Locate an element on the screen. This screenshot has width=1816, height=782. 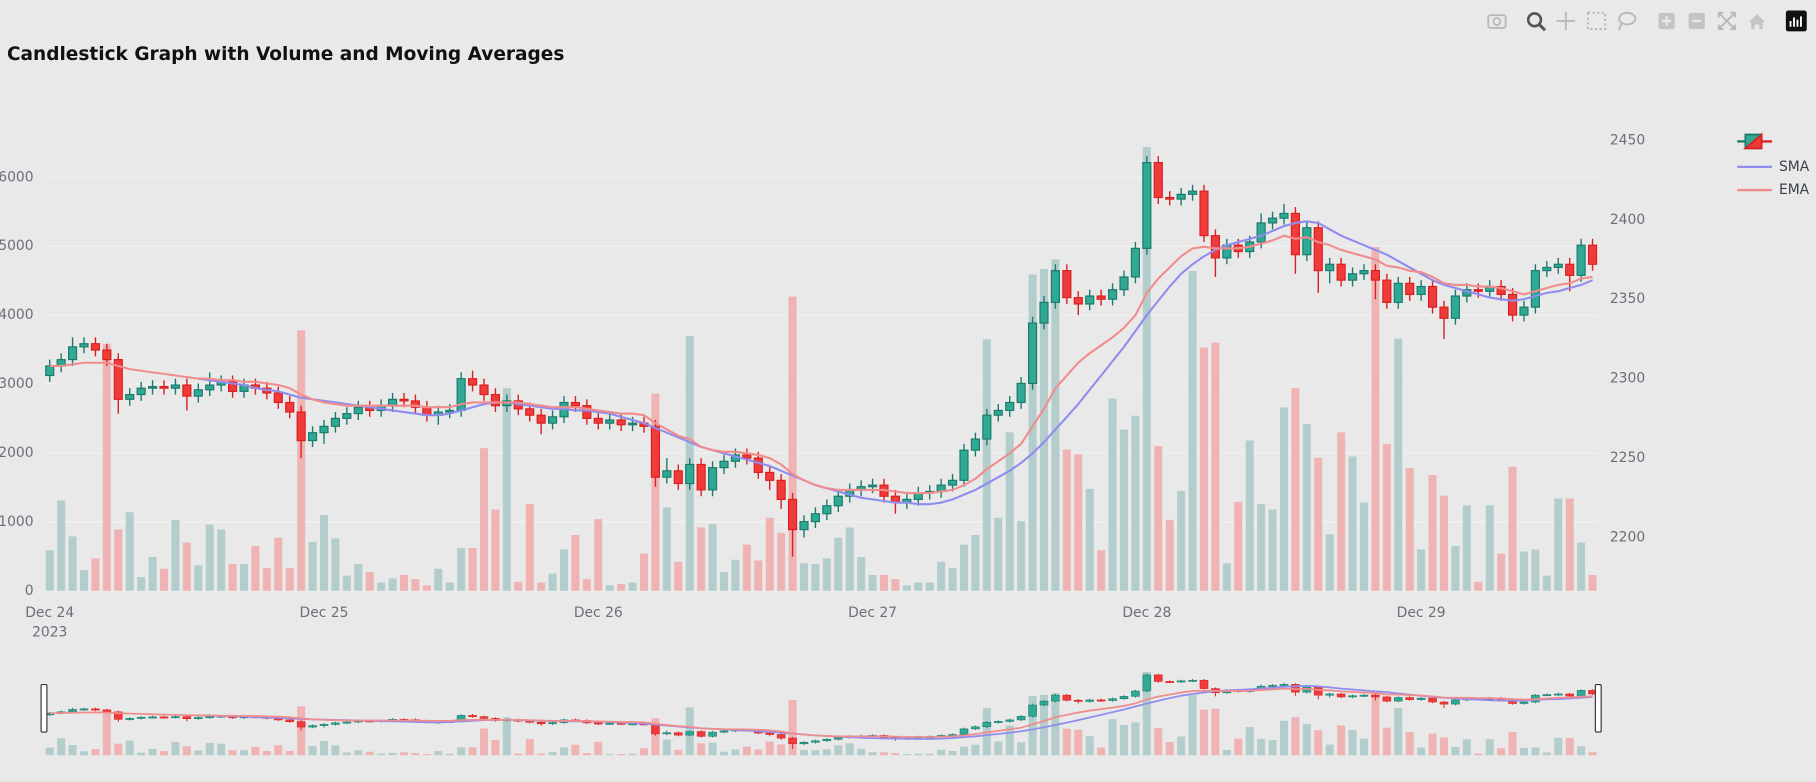
y-tick-label: 0 is located at coordinates (29, 591).